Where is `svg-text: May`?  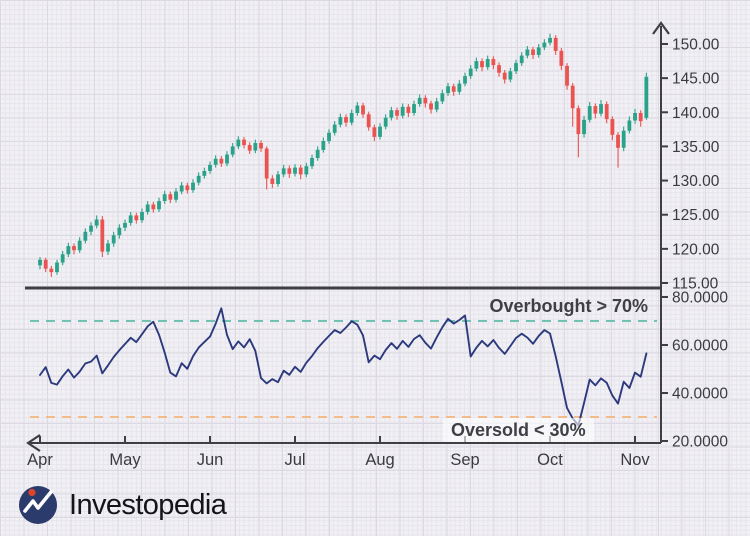
svg-text: May is located at coordinates (125, 460).